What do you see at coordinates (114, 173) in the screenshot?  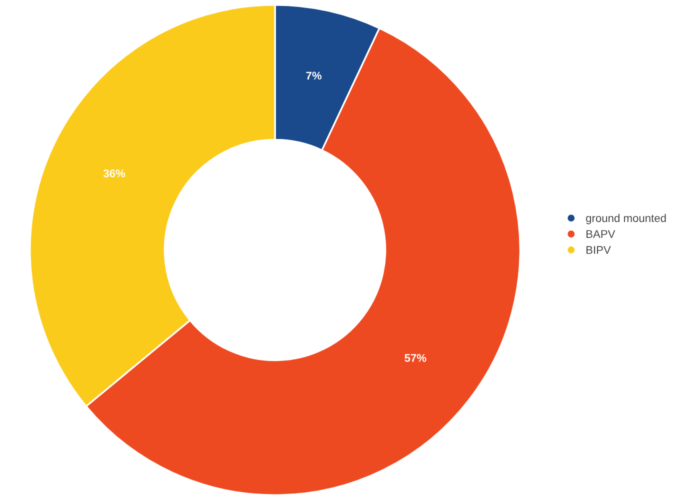 I see `data-label: 36%` at bounding box center [114, 173].